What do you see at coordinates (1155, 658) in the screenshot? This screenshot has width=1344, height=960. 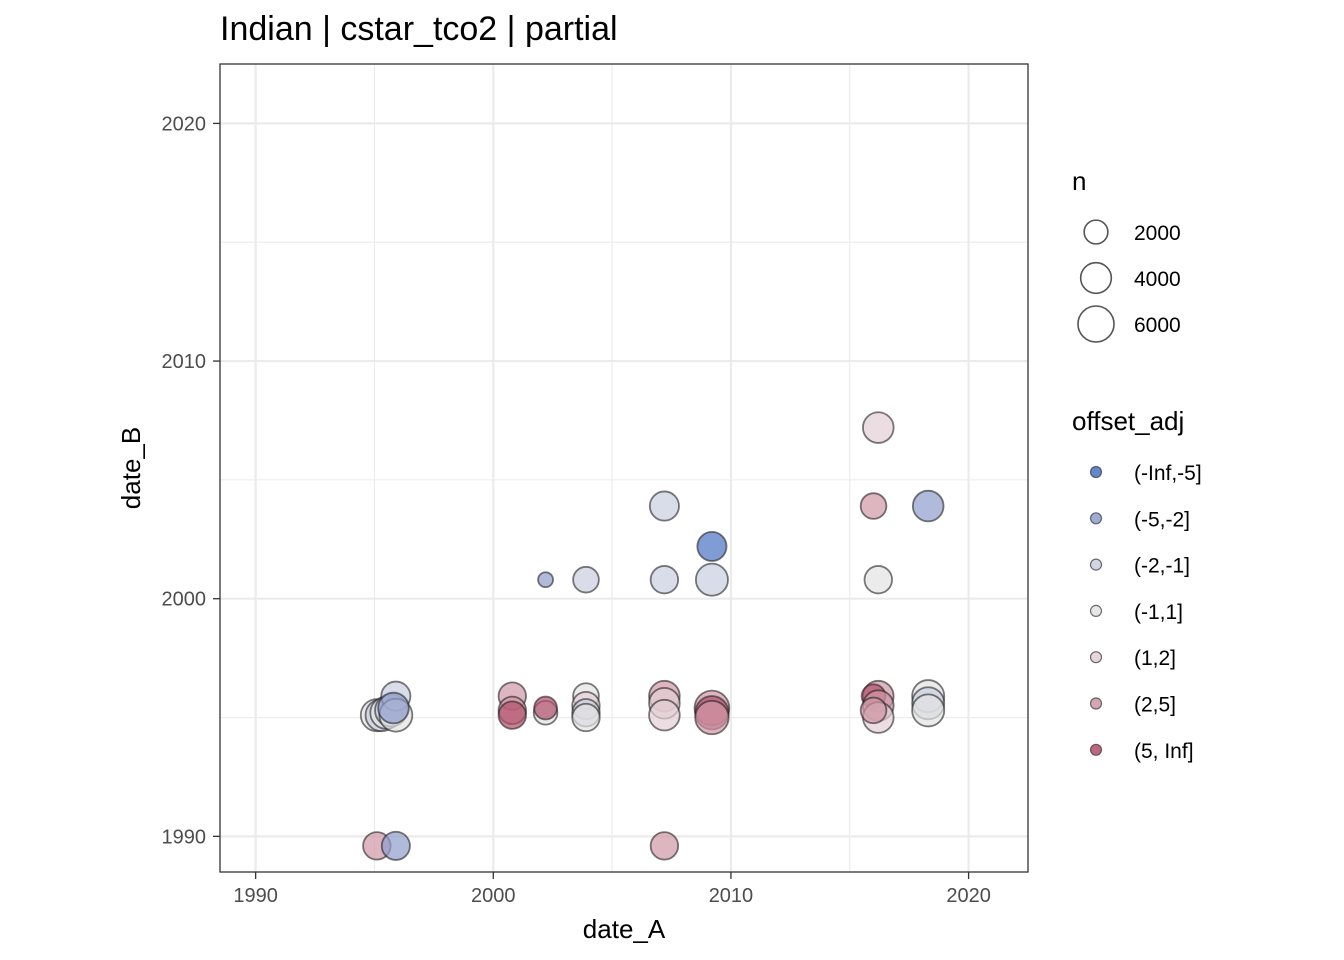 I see `color-legend-label: (1,2]` at bounding box center [1155, 658].